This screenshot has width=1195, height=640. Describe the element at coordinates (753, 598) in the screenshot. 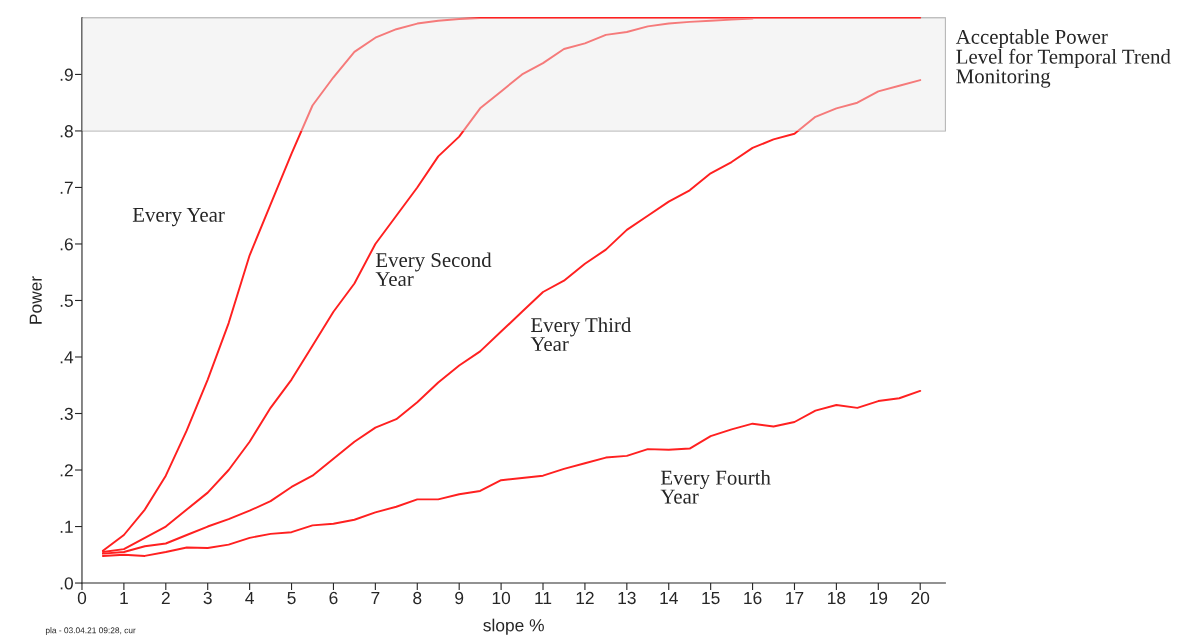

I see `x-tick-label: 16` at that location.